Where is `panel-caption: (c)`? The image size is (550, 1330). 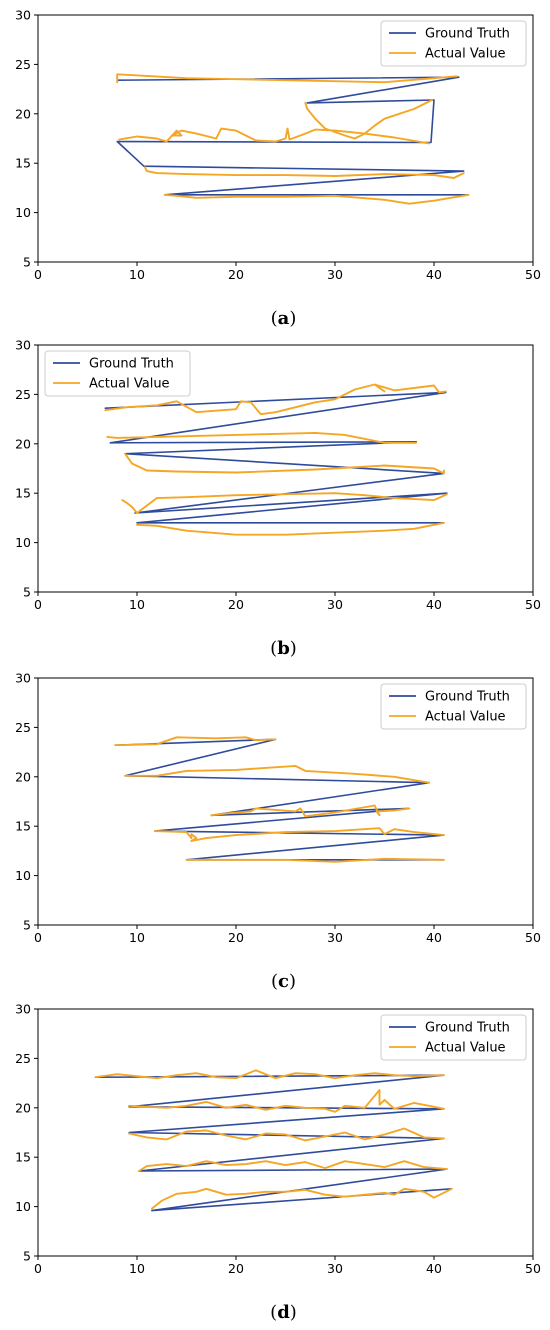 panel-caption: (c) is located at coordinates (283, 981).